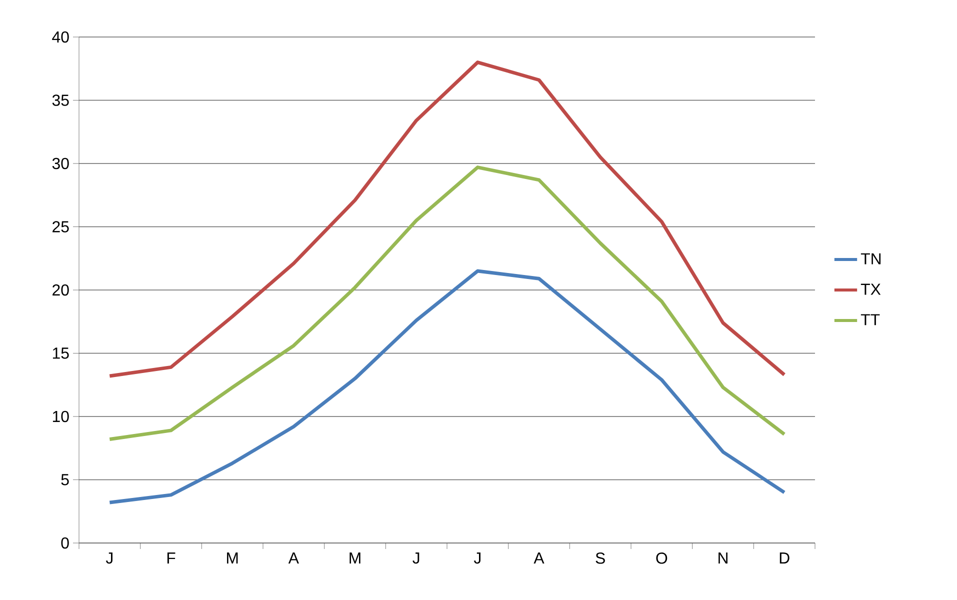 This screenshot has height=600, width=957. What do you see at coordinates (600, 558) in the screenshot?
I see `x-tick-label: S` at bounding box center [600, 558].